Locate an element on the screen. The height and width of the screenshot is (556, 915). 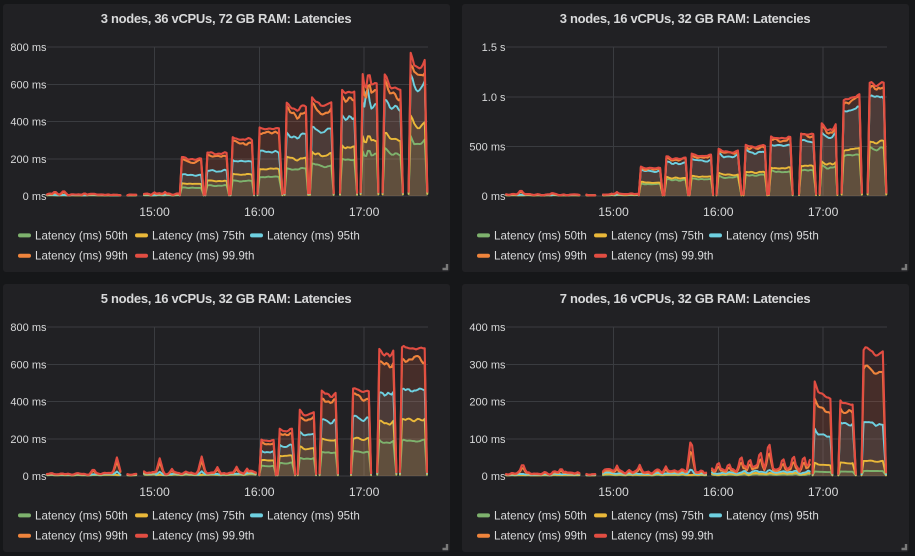
svg-text: 1.0 s is located at coordinates (494, 98).